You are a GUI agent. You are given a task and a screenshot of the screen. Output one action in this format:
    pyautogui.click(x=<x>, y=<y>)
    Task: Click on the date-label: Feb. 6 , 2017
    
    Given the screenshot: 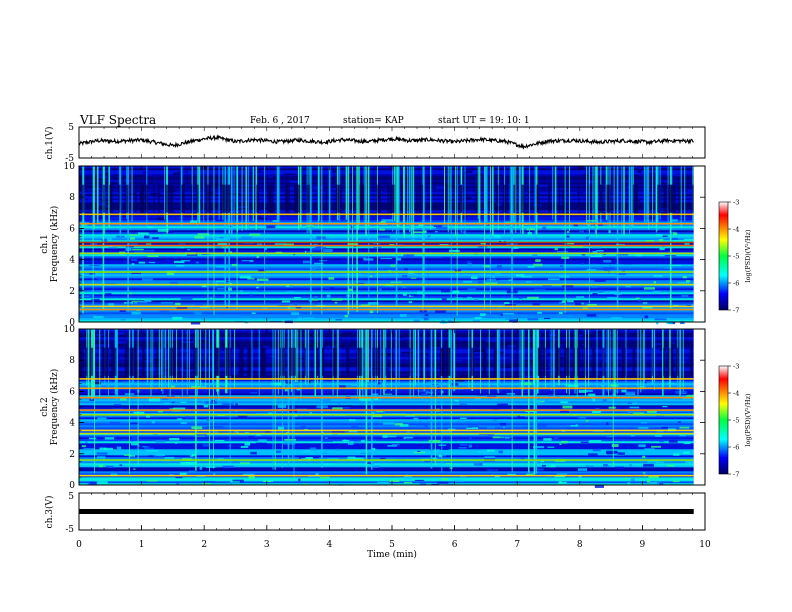 What is the action you would take?
    pyautogui.click(x=280, y=121)
    